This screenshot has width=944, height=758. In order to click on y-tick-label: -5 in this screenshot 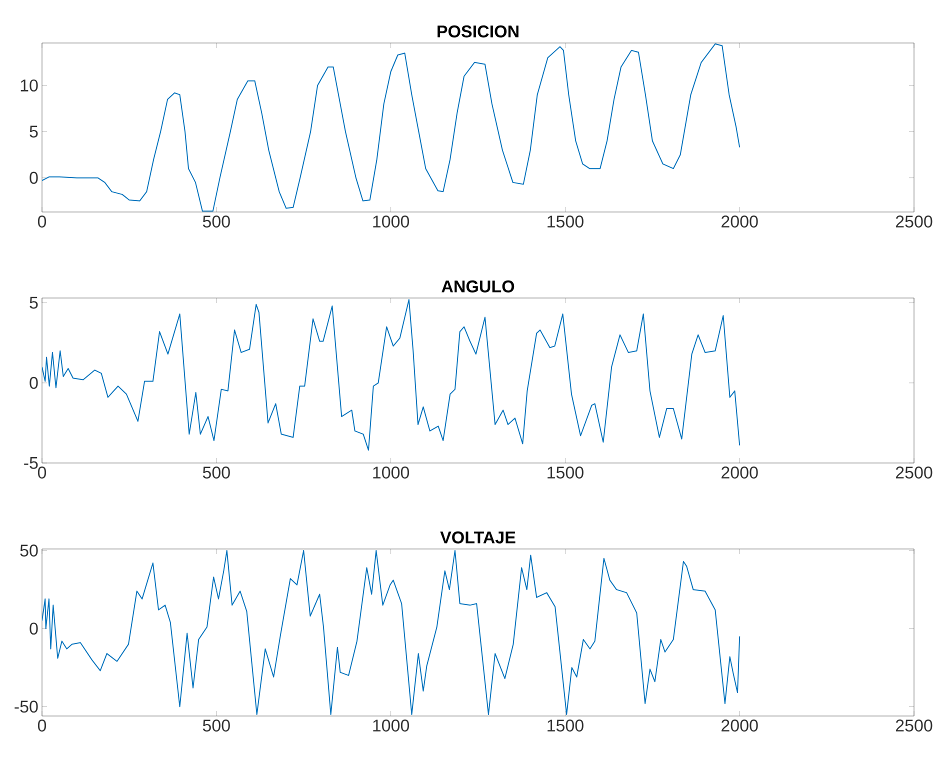, I will do `click(31, 463)`.